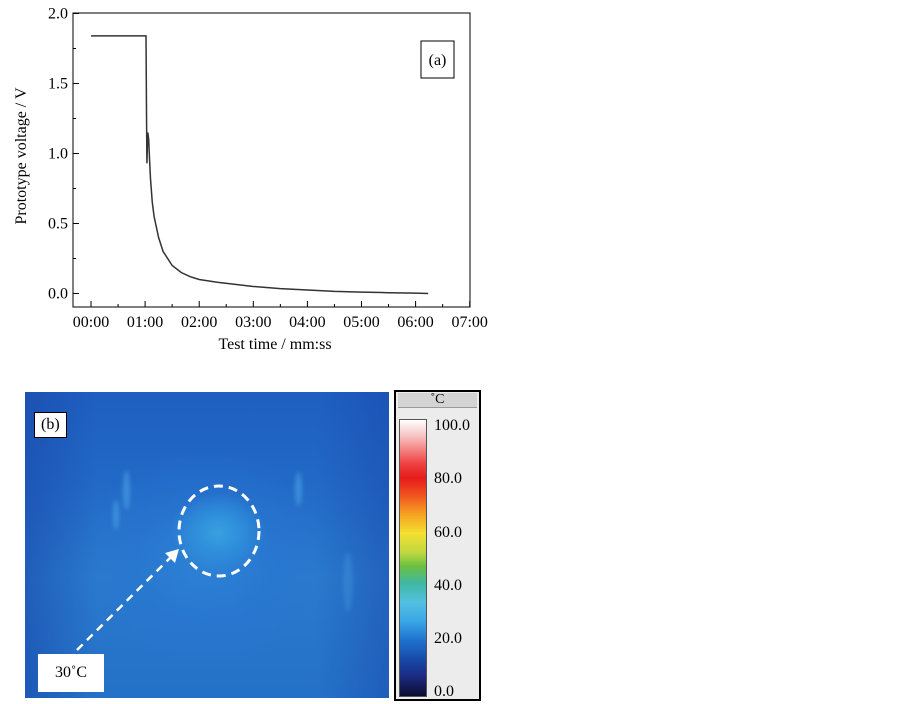  What do you see at coordinates (452, 425) in the screenshot?
I see `colorbar-label: 100.0` at bounding box center [452, 425].